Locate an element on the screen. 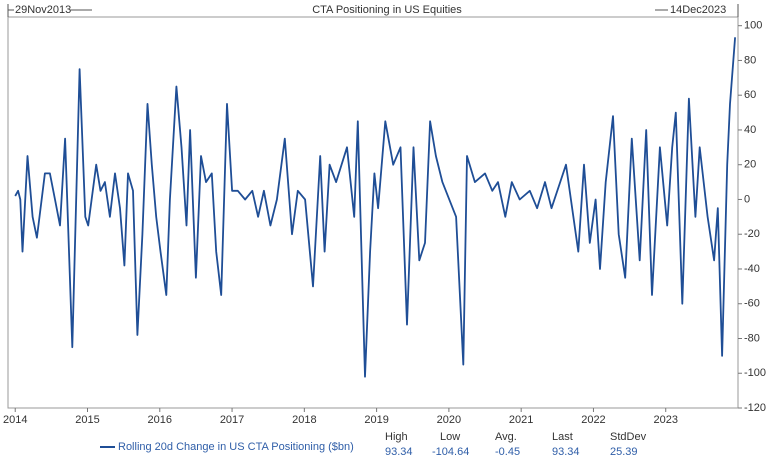 This screenshot has width=775, height=466. y-tick-label: -40 is located at coordinates (752, 269).